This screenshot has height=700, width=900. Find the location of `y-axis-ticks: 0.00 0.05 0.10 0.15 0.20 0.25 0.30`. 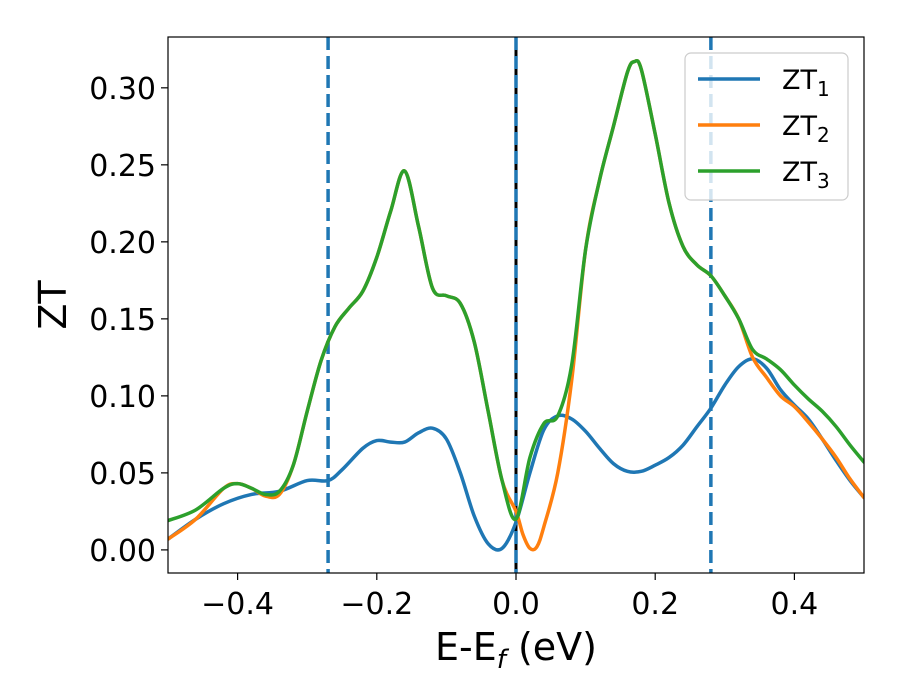

y-axis-ticks: 0.00 0.05 0.10 0.15 0.20 0.25 0.30 is located at coordinates (128, 320).